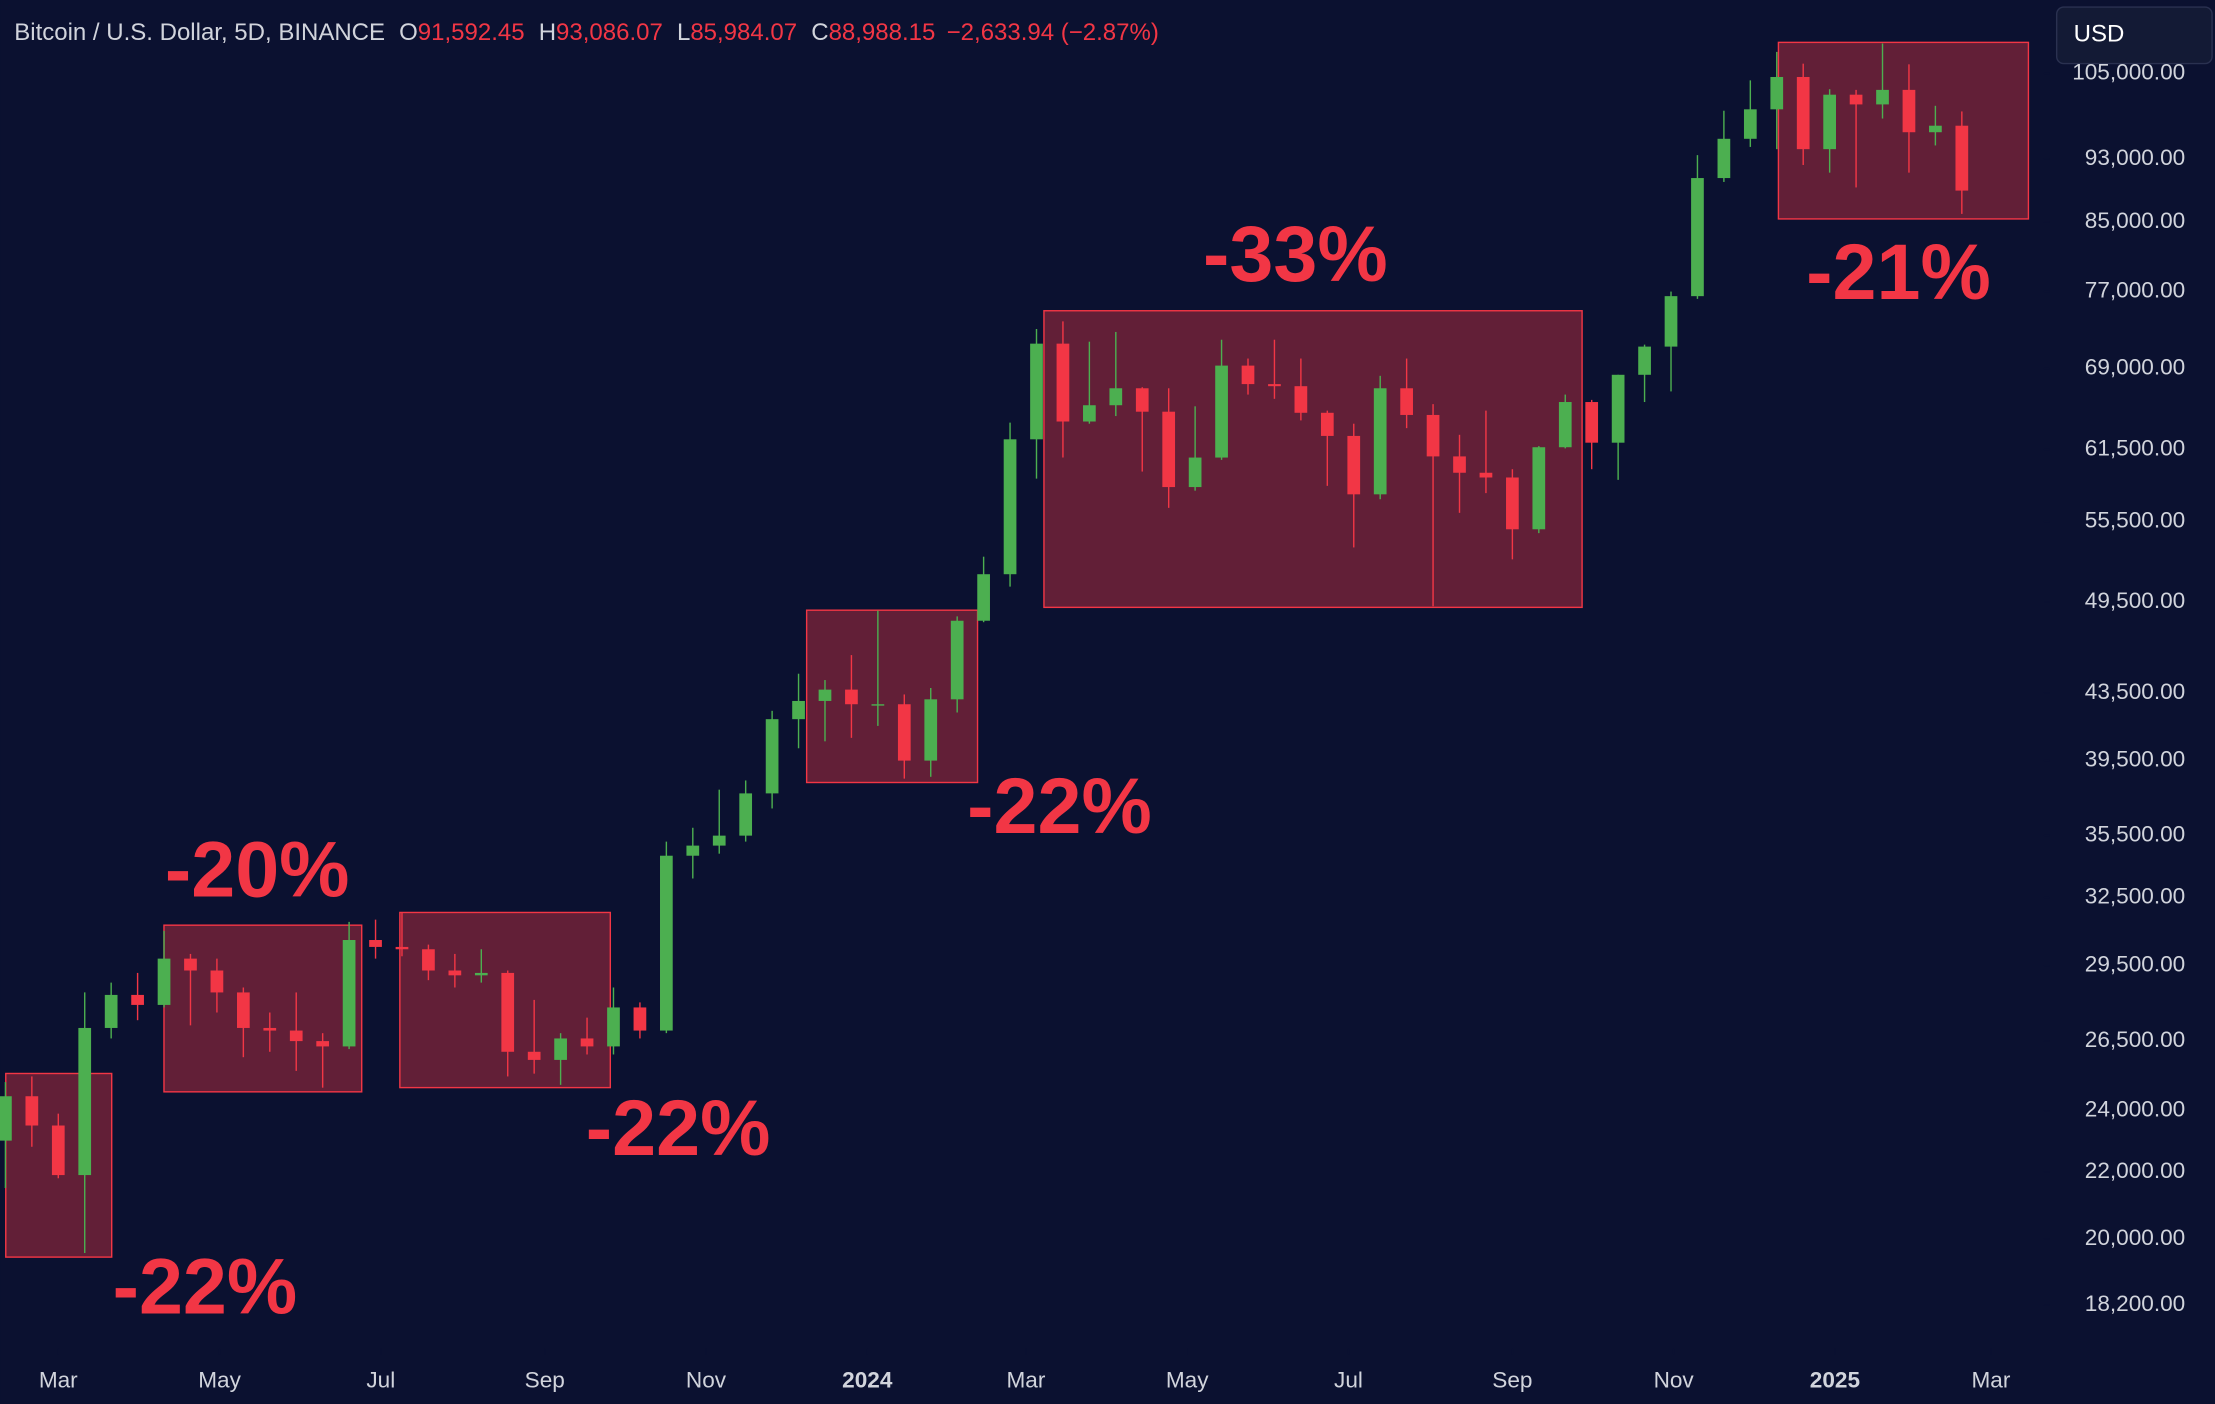 The width and height of the screenshot is (2215, 1404). What do you see at coordinates (2135, 834) in the screenshot?
I see `y-tick-label: 35,500.00` at bounding box center [2135, 834].